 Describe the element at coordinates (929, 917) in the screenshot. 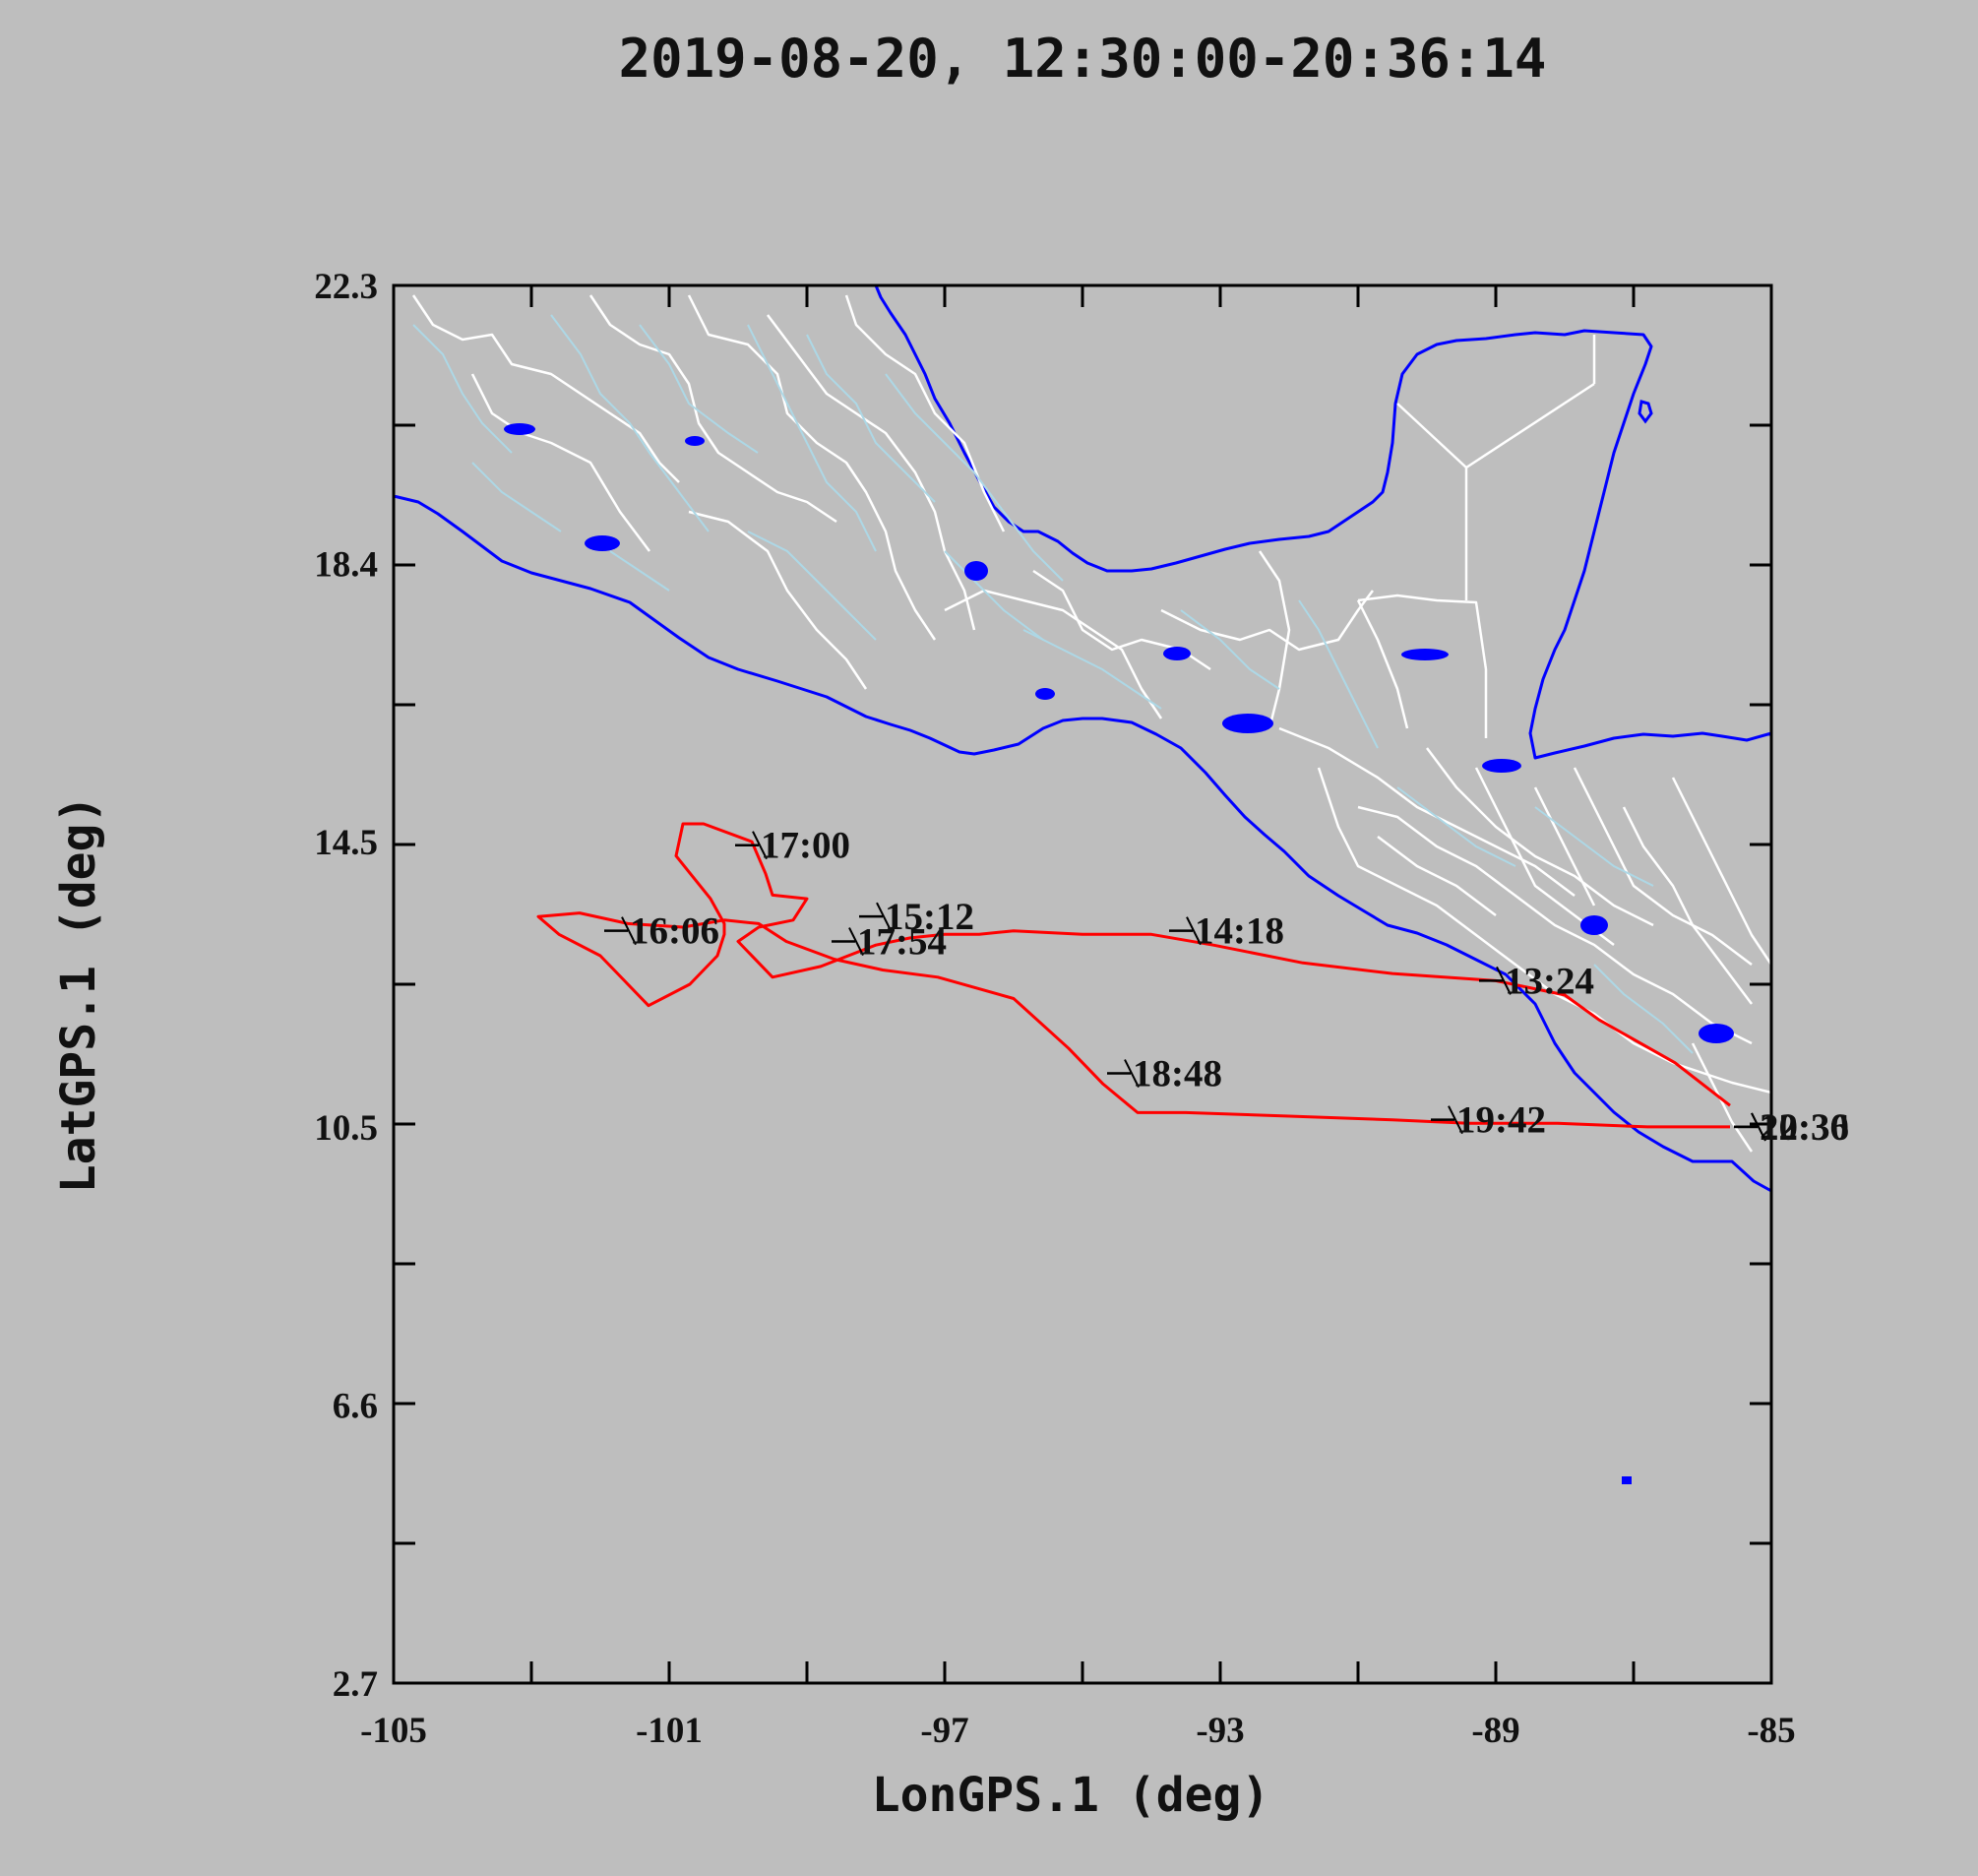

I see `time-label-1512: 15:12` at that location.